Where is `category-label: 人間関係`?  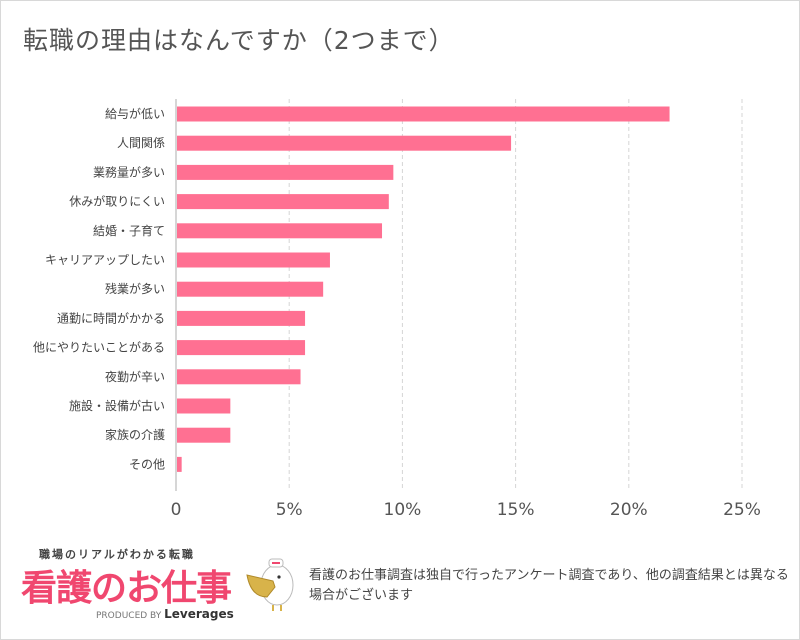 category-label: 人間関係 is located at coordinates (141, 143).